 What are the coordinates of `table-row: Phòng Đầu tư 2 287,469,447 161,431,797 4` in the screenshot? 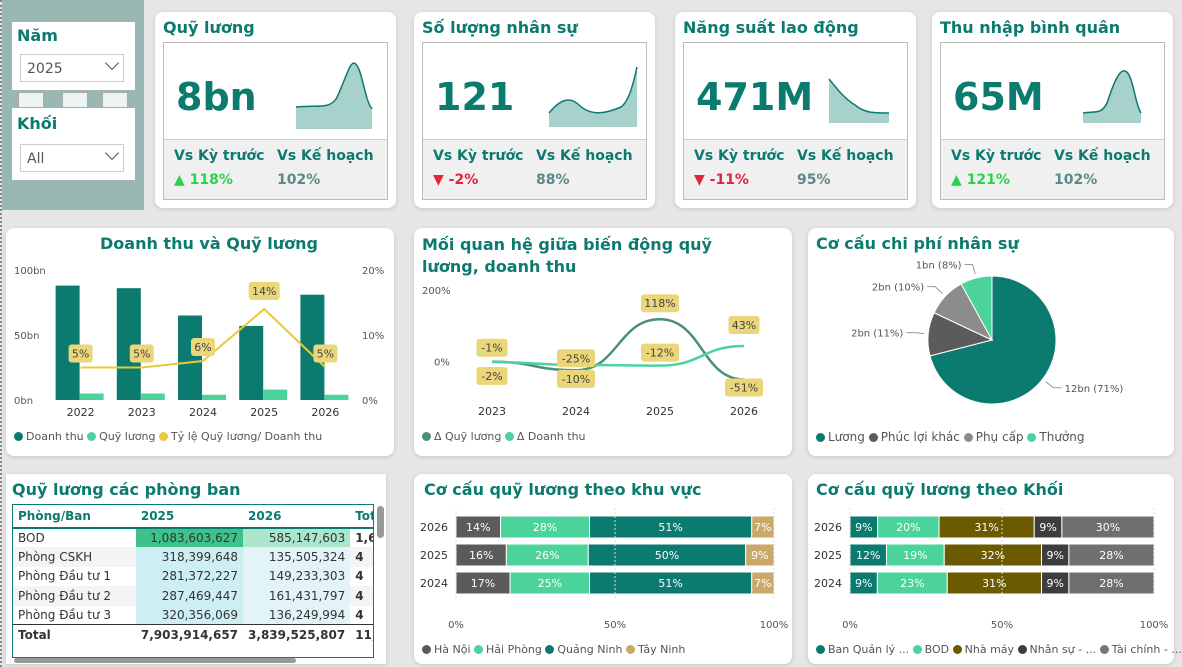 It's located at (193, 596).